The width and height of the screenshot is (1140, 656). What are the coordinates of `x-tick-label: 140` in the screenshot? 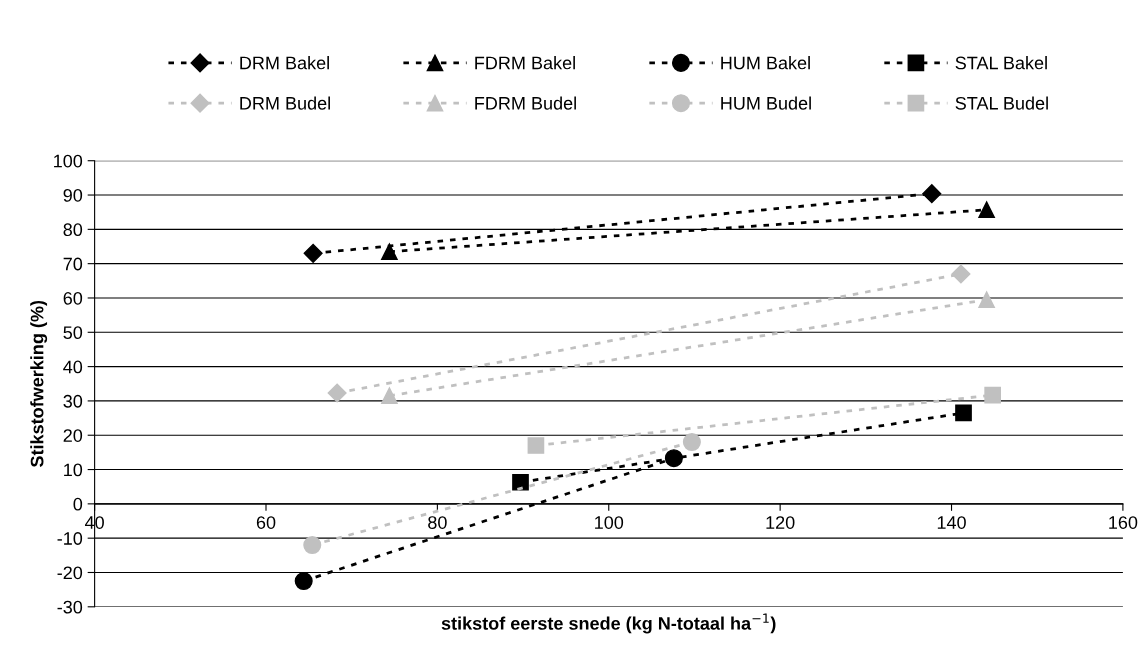 It's located at (951, 522).